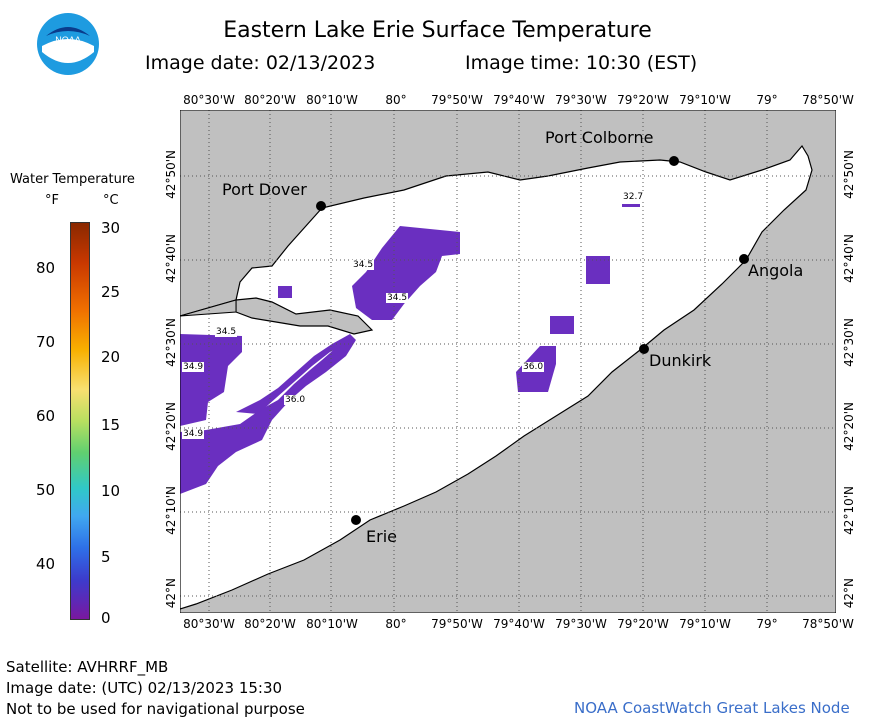 The image size is (875, 724). What do you see at coordinates (581, 624) in the screenshot?
I see `lon-tick-bottom: 79°30'W` at bounding box center [581, 624].